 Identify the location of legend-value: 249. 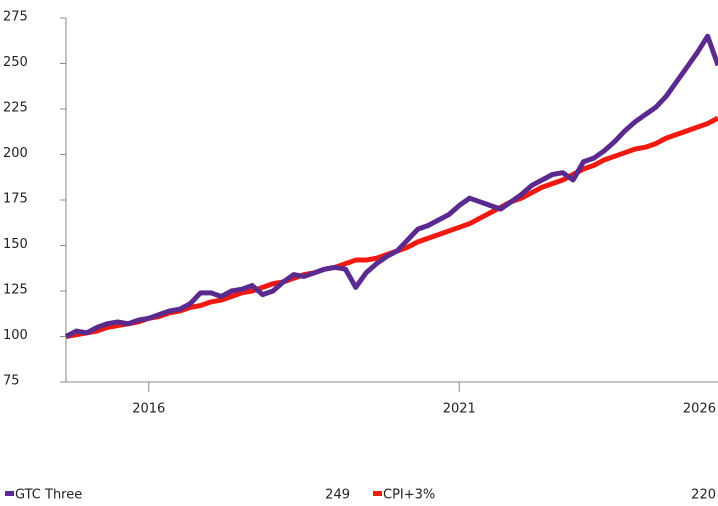
(337, 495).